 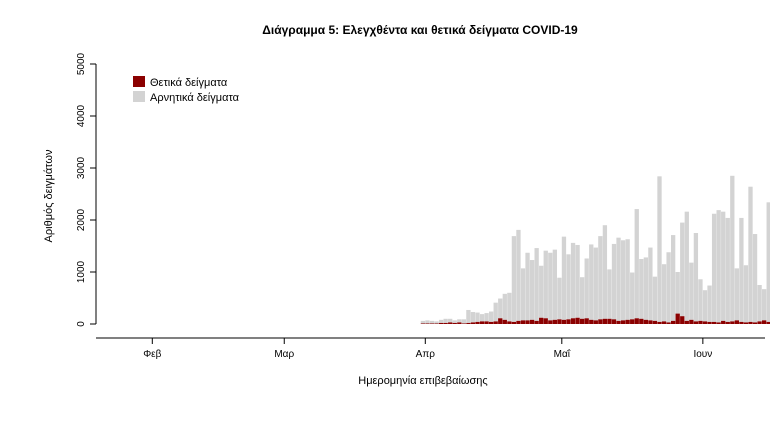 What do you see at coordinates (49, 195) in the screenshot?
I see `y-axis-label: Αριθμός δειγμάτων` at bounding box center [49, 195].